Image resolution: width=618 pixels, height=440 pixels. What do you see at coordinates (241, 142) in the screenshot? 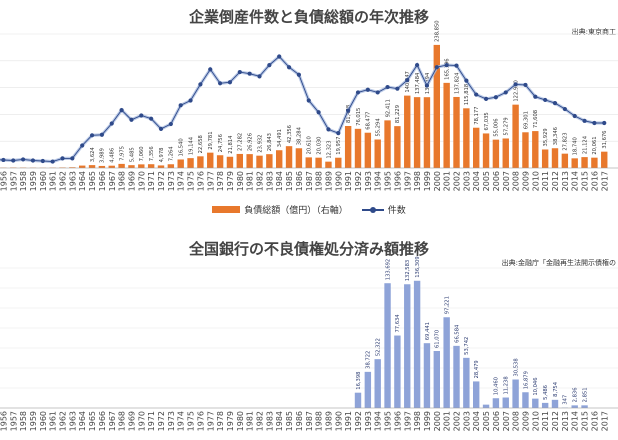
I see `chart1-bar-label: 27,282` at bounding box center [241, 142].